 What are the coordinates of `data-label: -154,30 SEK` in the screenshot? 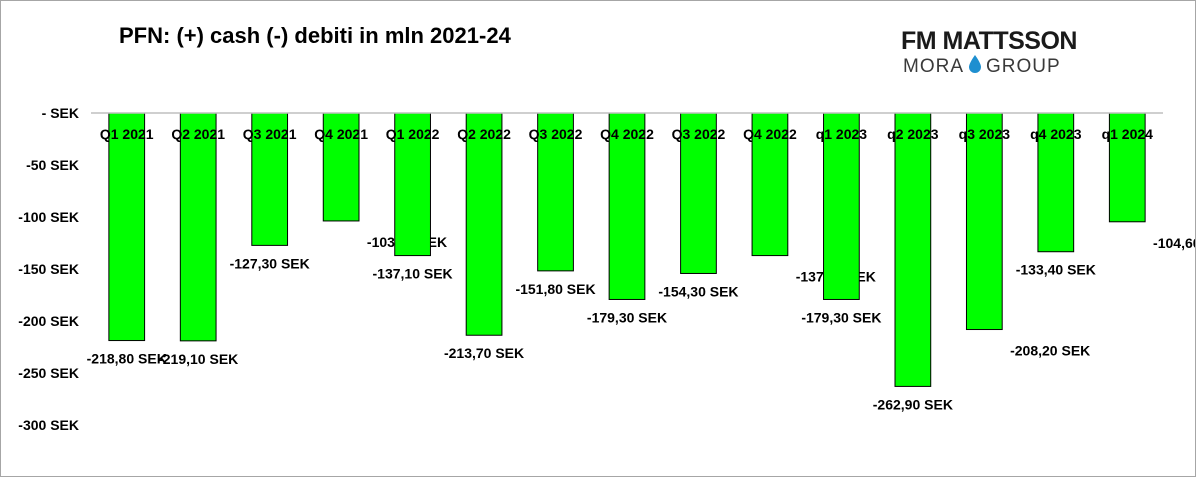 It's located at (698, 291).